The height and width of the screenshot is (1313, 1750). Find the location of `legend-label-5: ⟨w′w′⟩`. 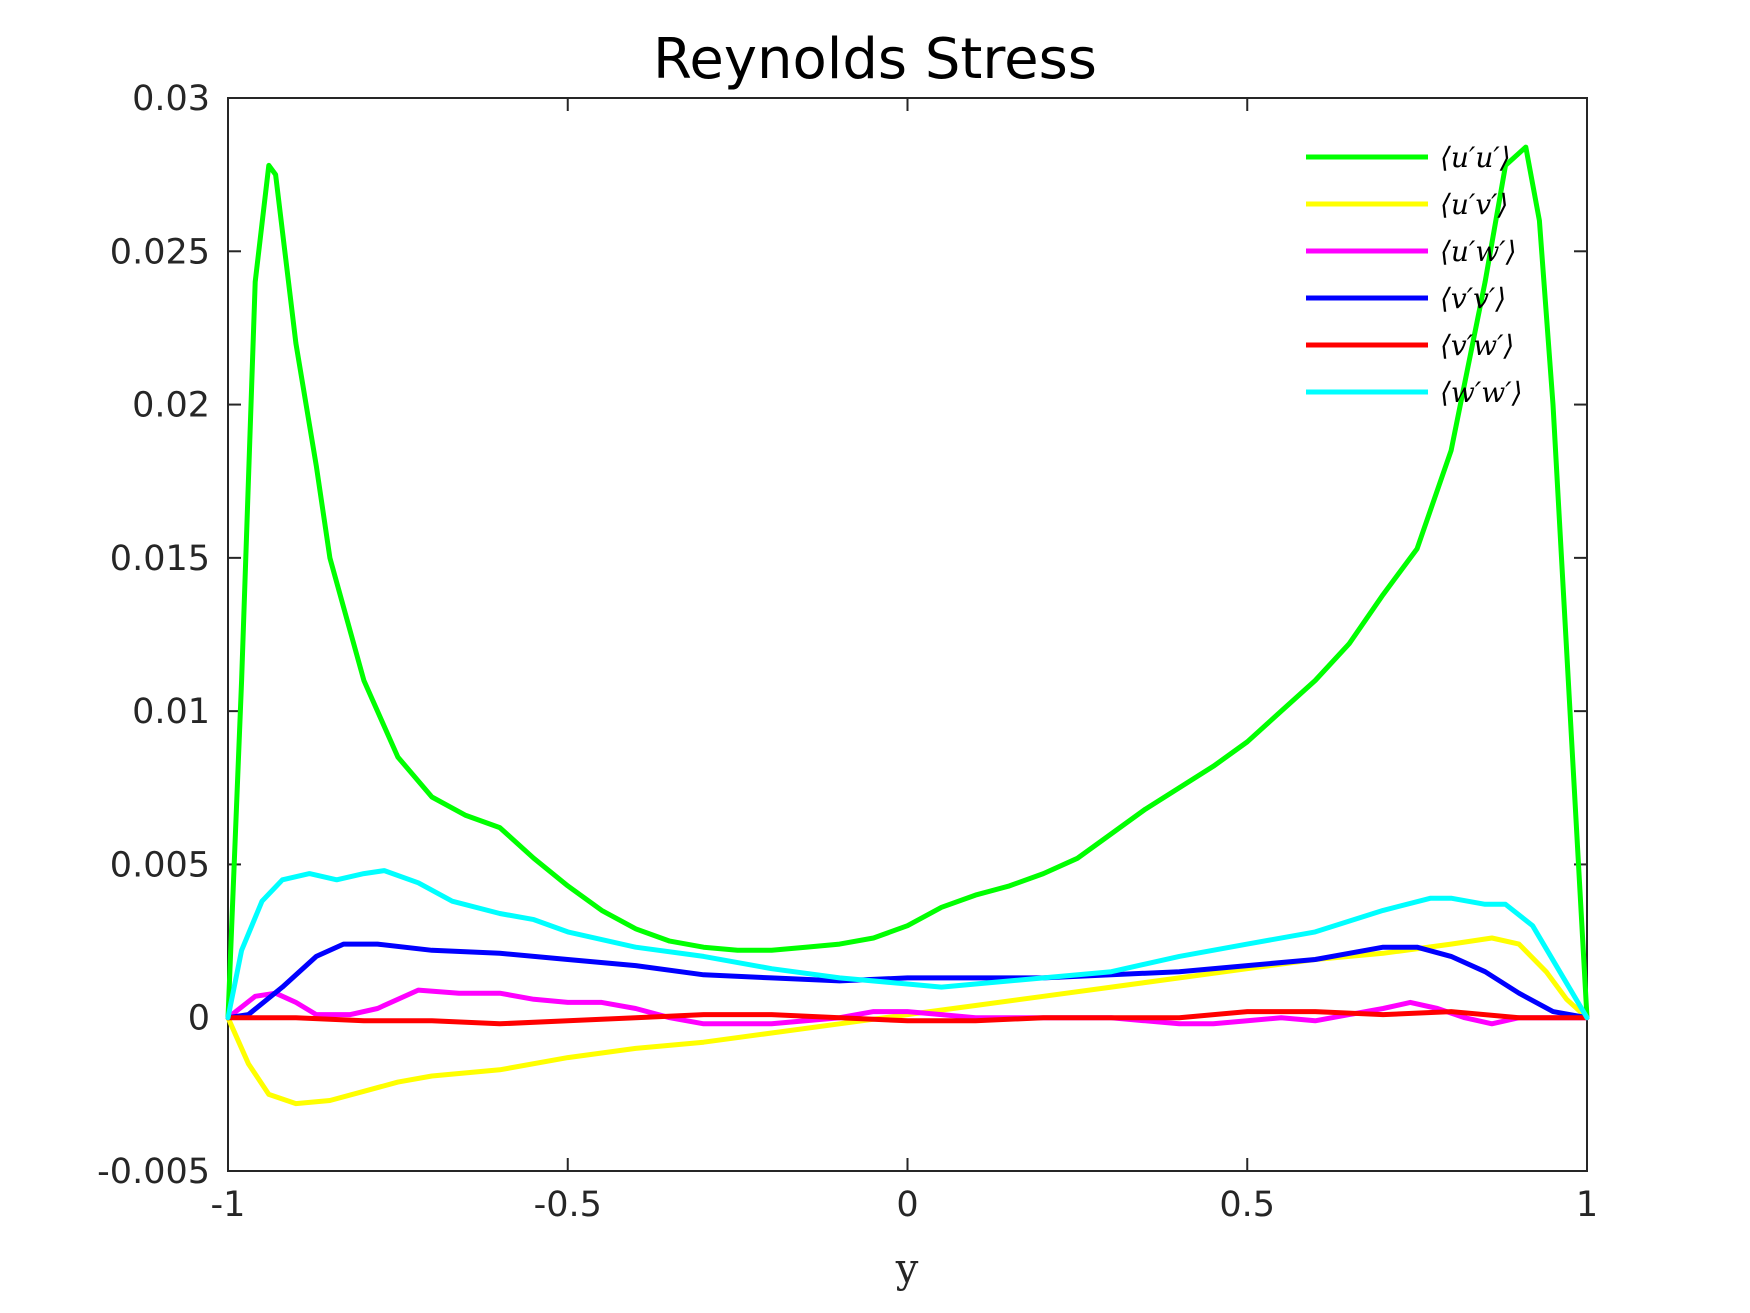

legend-label-5: ⟨w′w′⟩ is located at coordinates (1481, 392).